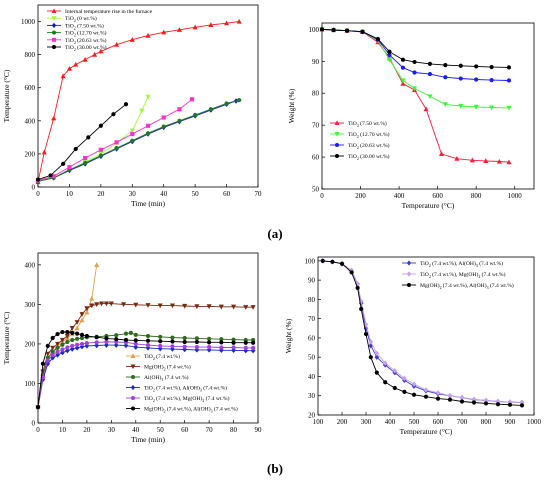 Image resolution: width=550 pixels, height=486 pixels. What do you see at coordinates (390, 422) in the screenshot?
I see `x-tick-label: 400` at bounding box center [390, 422].